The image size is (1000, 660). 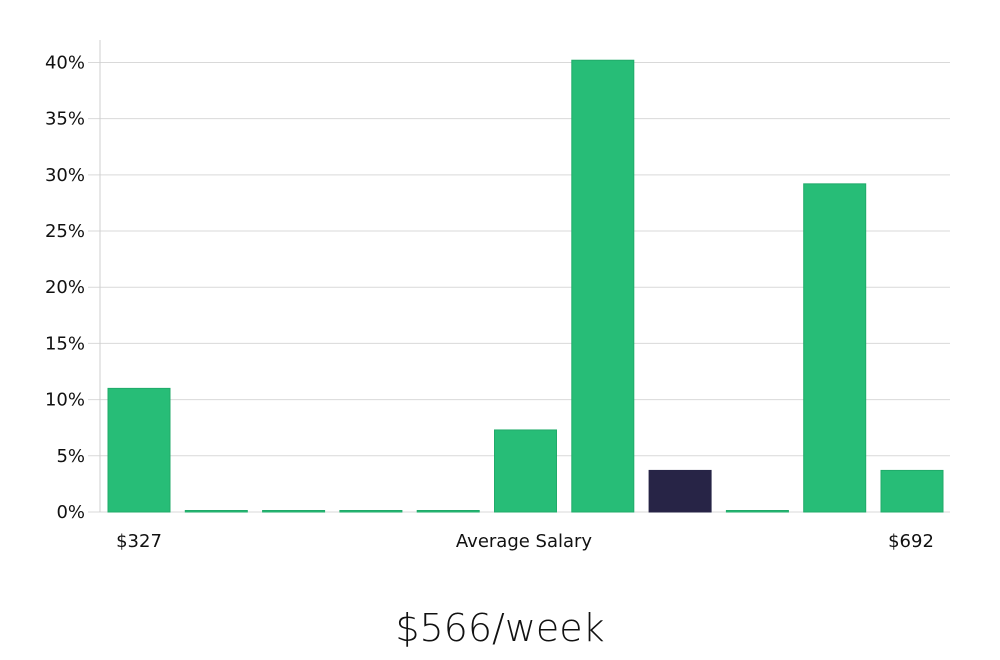 I want to click on average-salary-value: $566/week, so click(x=500, y=628).